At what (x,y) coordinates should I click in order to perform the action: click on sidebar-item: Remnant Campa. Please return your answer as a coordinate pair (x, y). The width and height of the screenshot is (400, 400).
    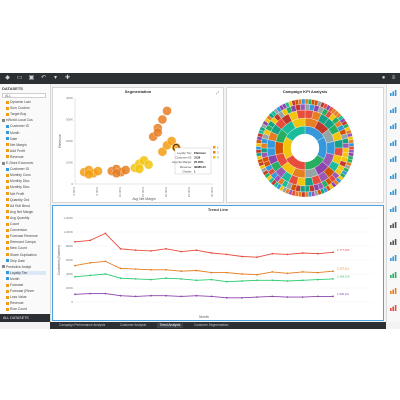
    Looking at the image, I should click on (26, 242).